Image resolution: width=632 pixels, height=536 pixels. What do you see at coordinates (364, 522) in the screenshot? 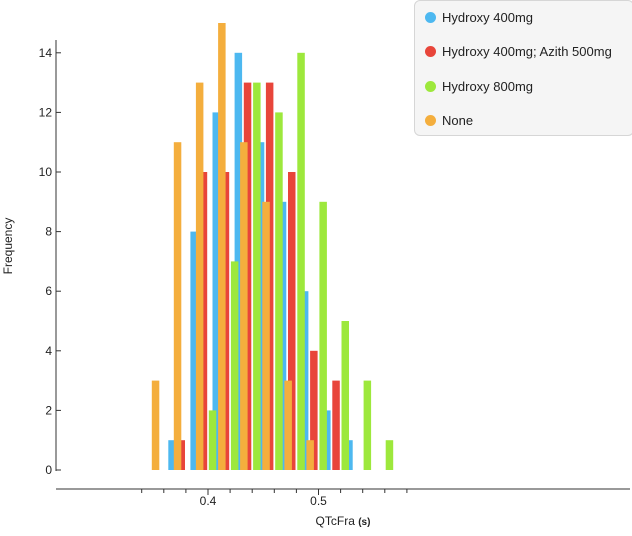
I see `x-axis-label-unit: (s)` at bounding box center [364, 522].